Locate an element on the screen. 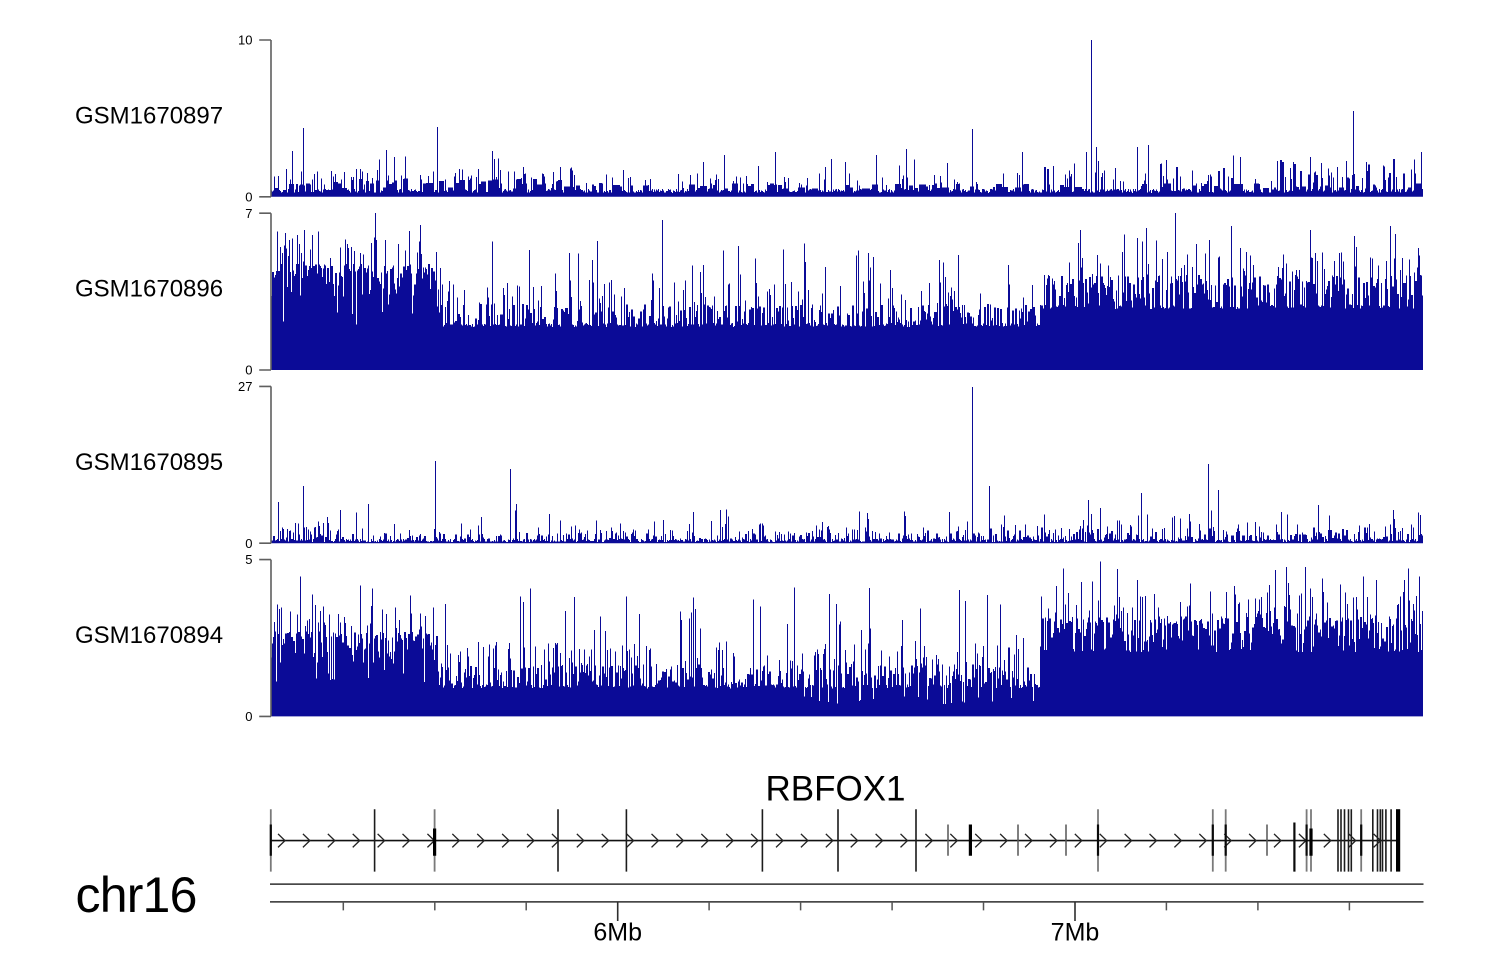 The width and height of the screenshot is (1500, 980). svg-text: 7 is located at coordinates (248, 213).